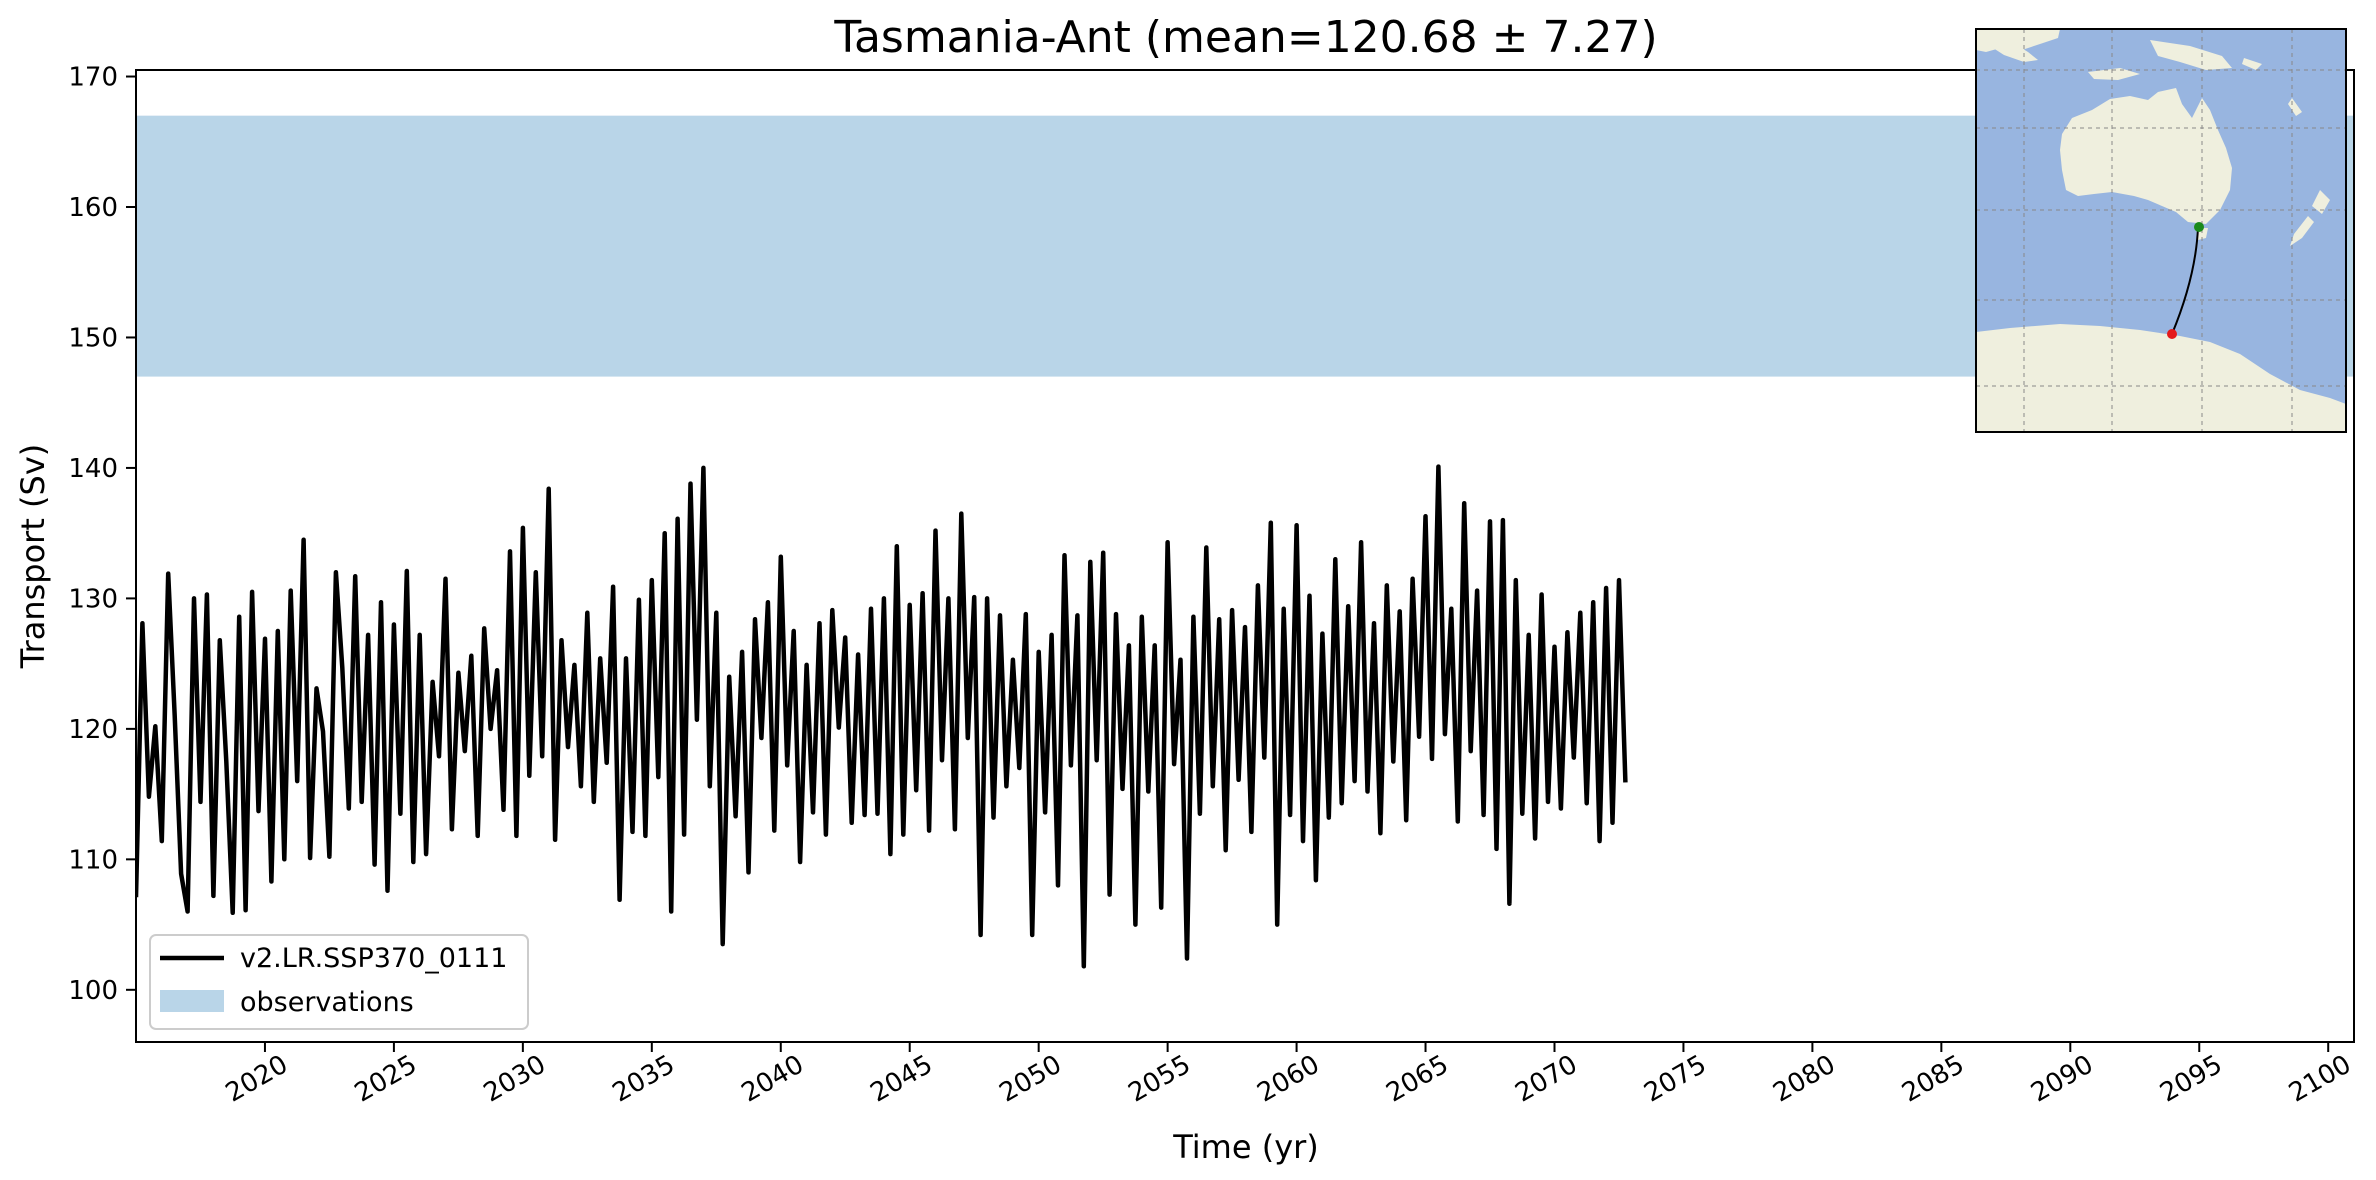 The image size is (2376, 1180). I want to click on inset-map-frame, so click(2161, 230).